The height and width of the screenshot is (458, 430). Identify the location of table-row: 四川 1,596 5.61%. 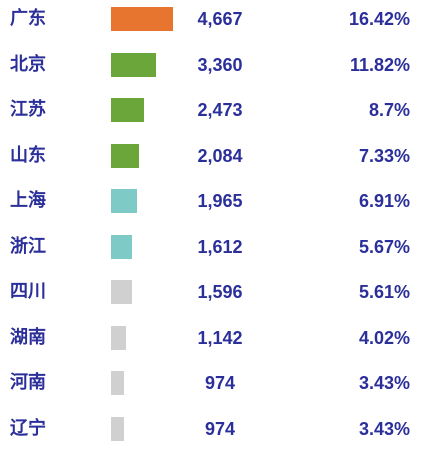
(215, 292).